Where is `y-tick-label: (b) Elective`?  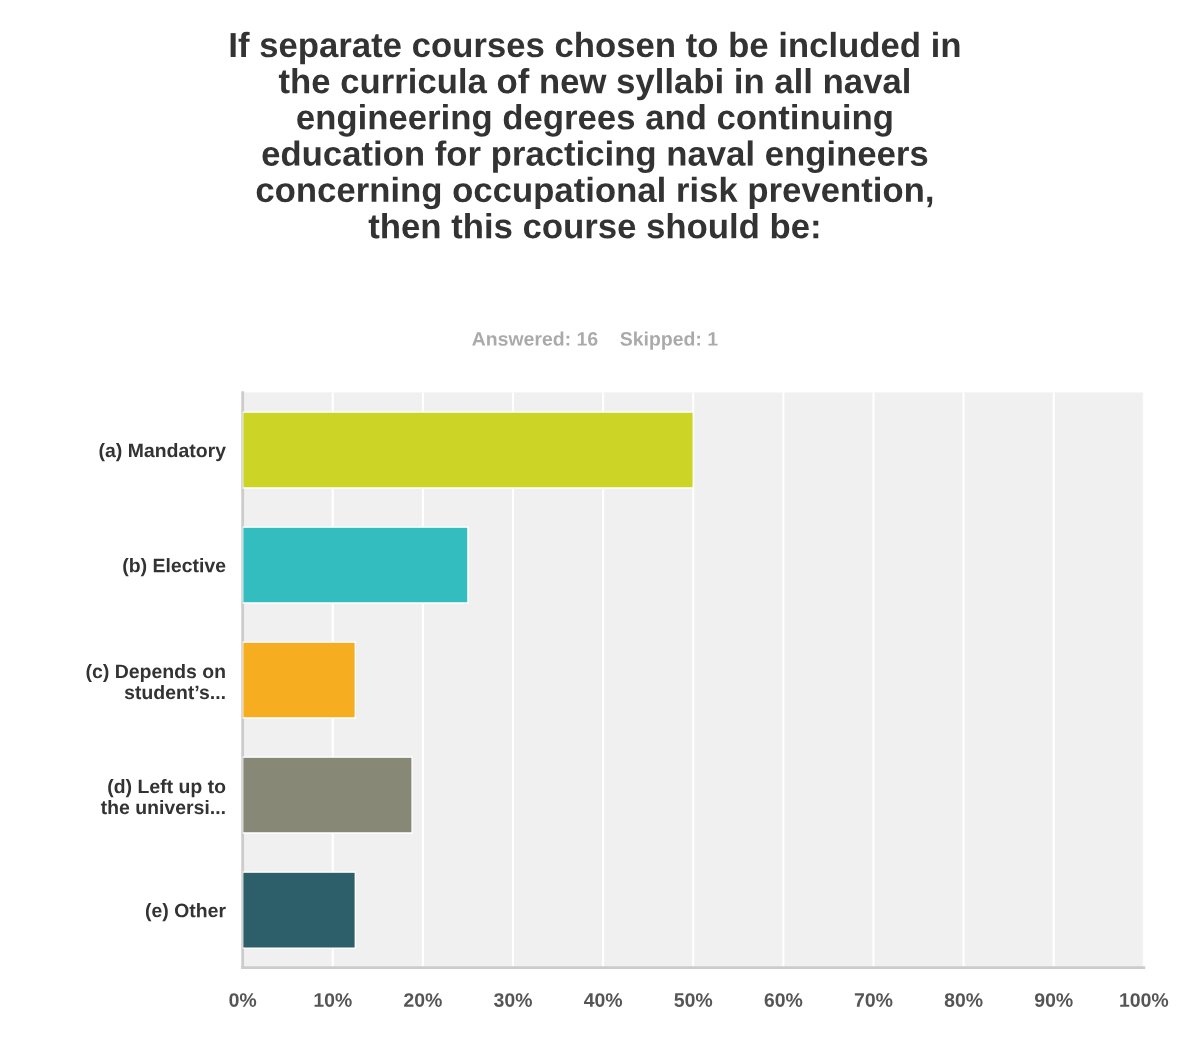 y-tick-label: (b) Elective is located at coordinates (174, 567).